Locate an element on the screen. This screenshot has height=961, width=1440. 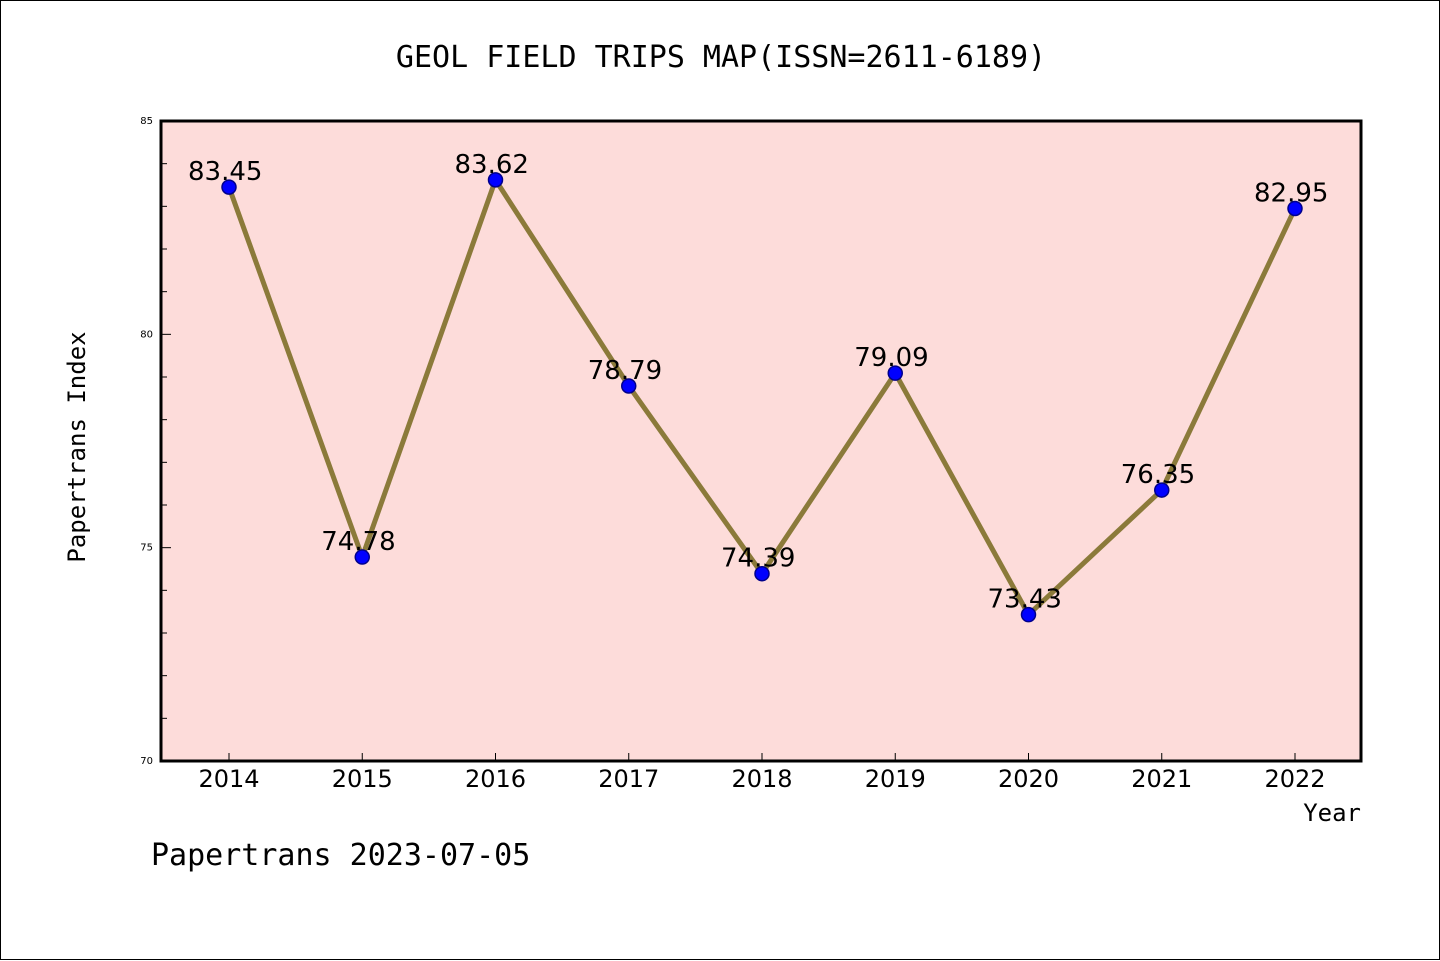
x-tick-label: 2014 is located at coordinates (228, 779).